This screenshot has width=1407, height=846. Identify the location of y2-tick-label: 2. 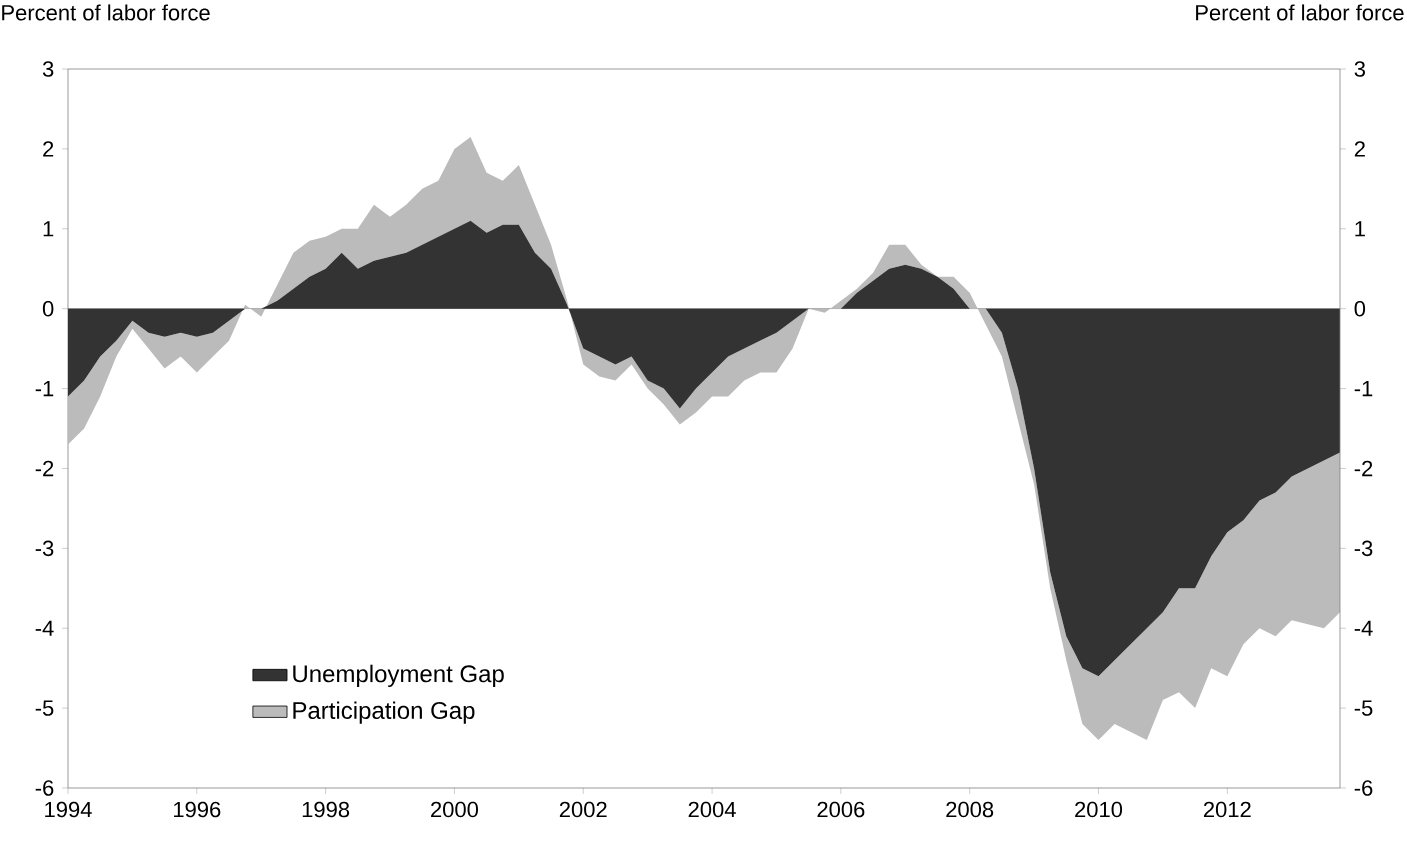
(1359, 149).